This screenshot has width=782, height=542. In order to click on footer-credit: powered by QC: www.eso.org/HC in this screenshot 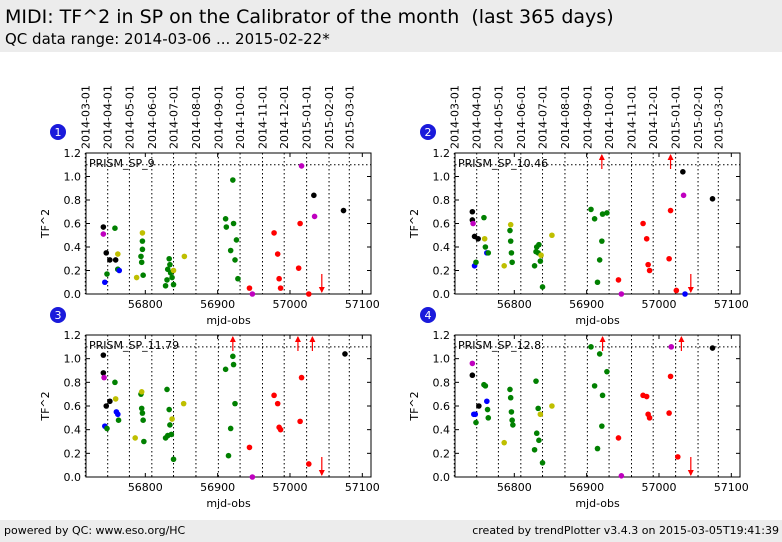, I will do `click(95, 530)`.